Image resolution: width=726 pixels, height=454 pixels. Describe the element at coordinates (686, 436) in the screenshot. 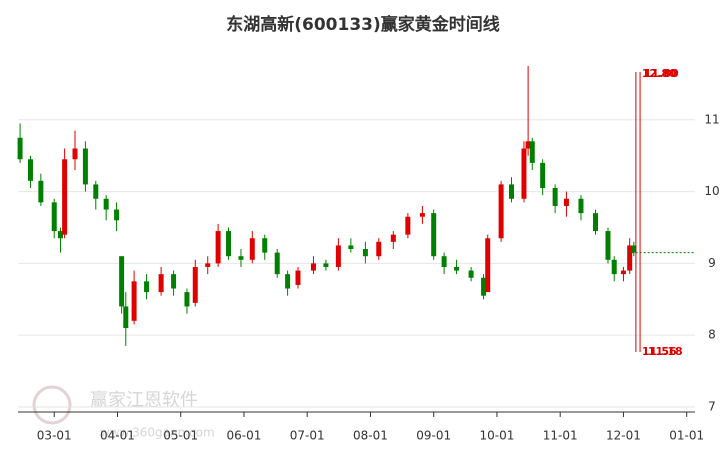

I see `x-tick-label: 01-01` at that location.